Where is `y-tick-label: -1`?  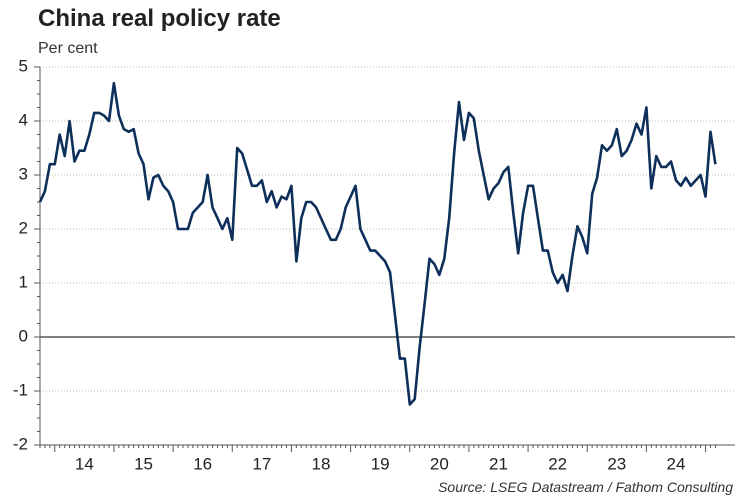
y-tick-label: -1 is located at coordinates (20, 389).